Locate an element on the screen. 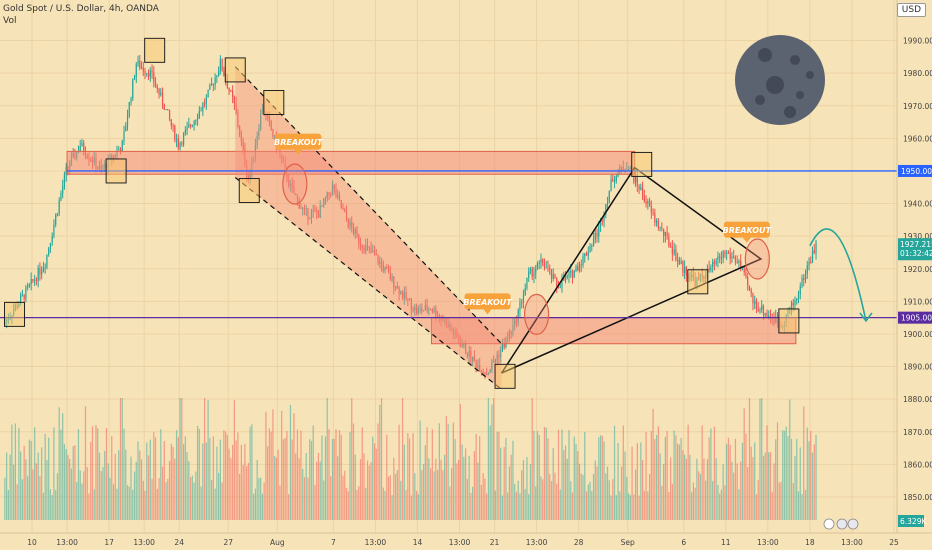 This screenshot has height=550, width=932. volume-indicator-label: Vol is located at coordinates (10, 21).